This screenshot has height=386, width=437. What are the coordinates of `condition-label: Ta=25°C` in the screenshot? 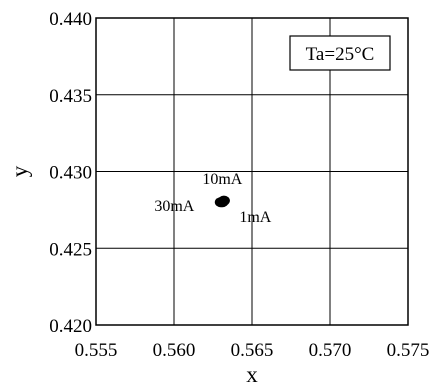 It's located at (340, 54).